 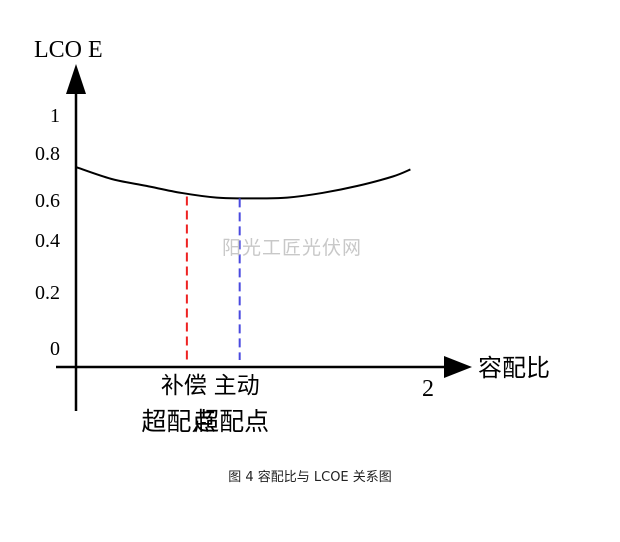 I want to click on y-tick-labels: 0 0.2 0.4 0.6 0.8 1, so click(x=47, y=232).